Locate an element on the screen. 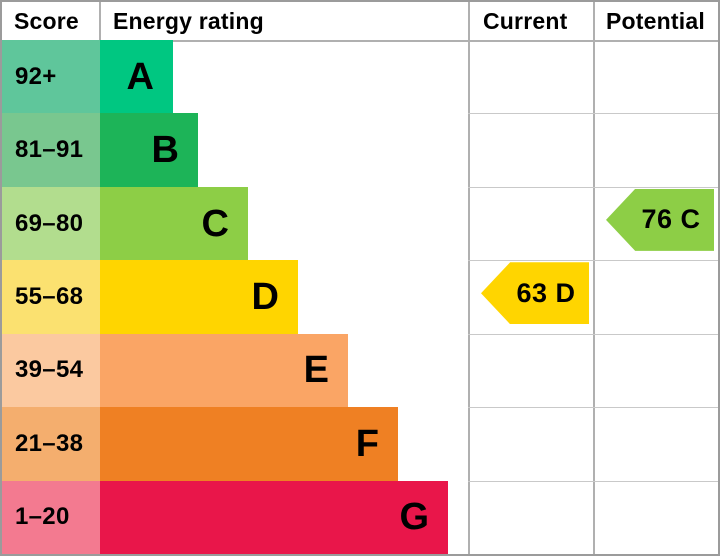  score-range-e: 39–54 is located at coordinates (51, 370).